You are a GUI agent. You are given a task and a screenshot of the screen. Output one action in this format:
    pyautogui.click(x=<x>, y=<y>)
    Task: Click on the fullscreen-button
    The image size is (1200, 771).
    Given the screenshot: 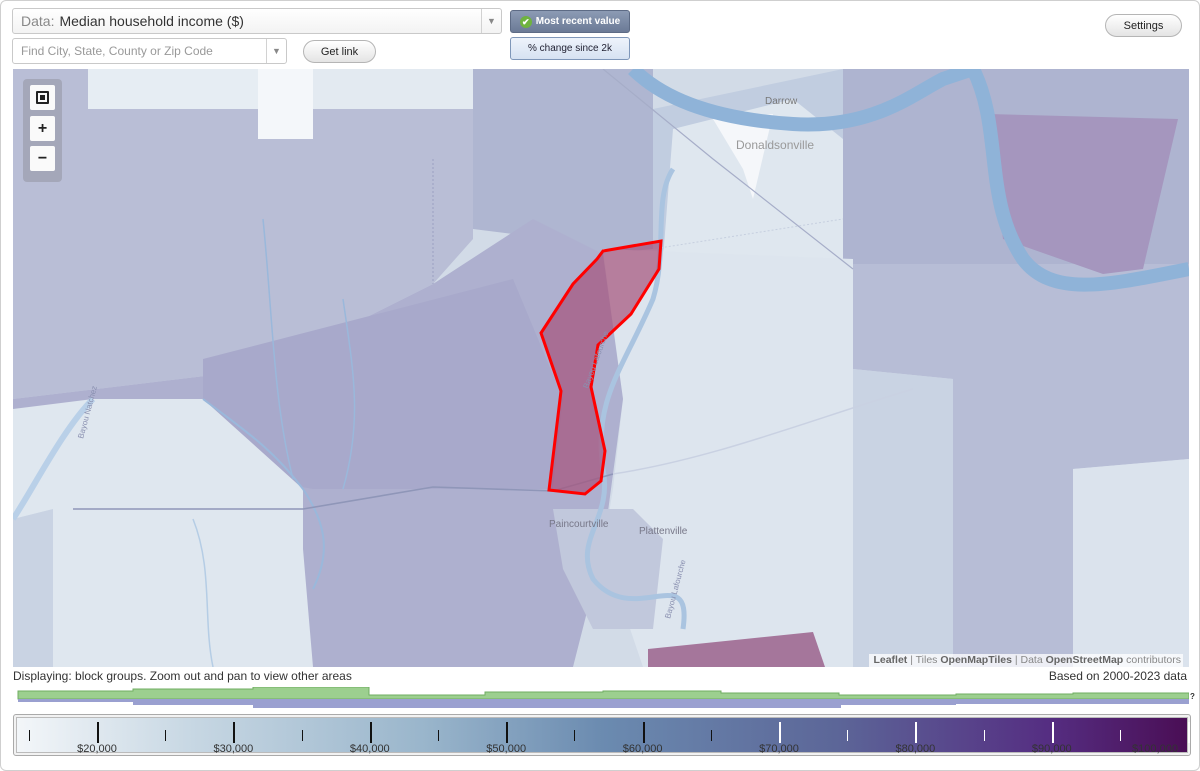 What is the action you would take?
    pyautogui.click(x=42, y=97)
    